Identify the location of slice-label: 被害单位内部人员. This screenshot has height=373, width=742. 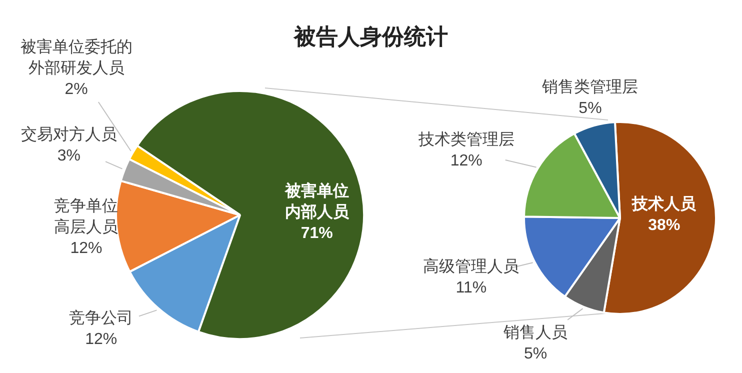
(317, 200).